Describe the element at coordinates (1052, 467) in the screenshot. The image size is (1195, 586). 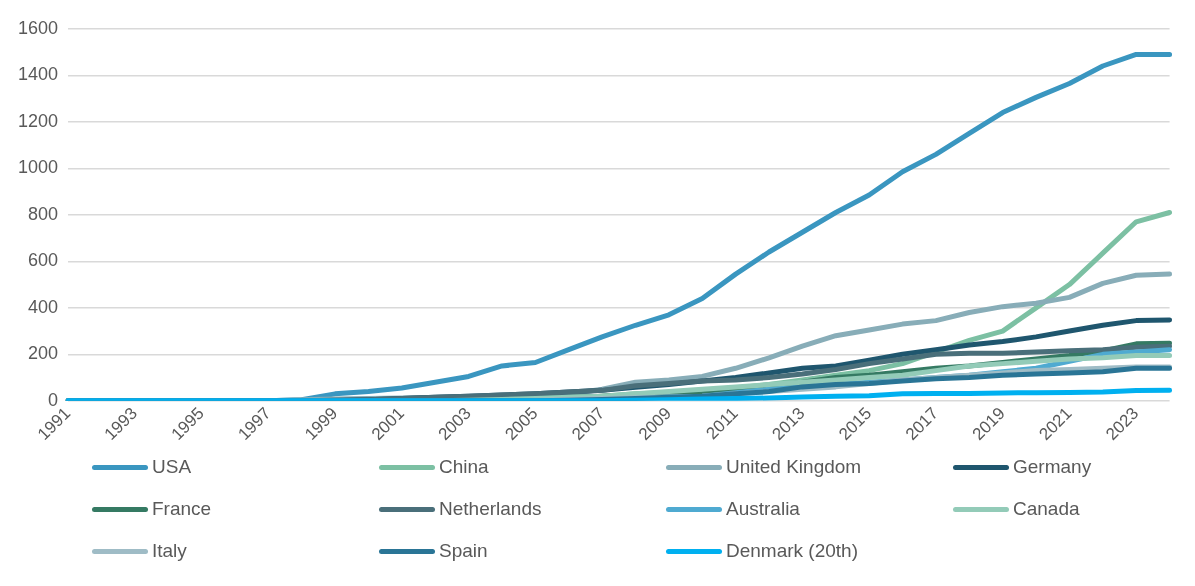
I see `legend-label: Germany` at that location.